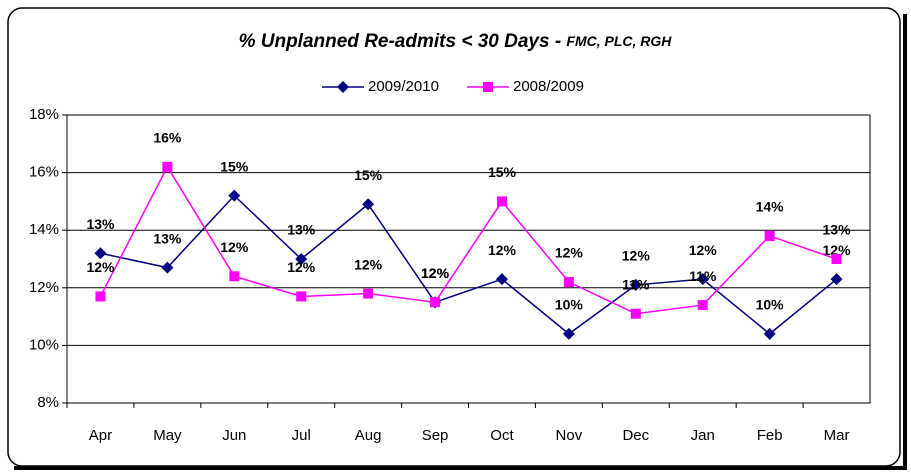 The width and height of the screenshot is (911, 476). What do you see at coordinates (635, 435) in the screenshot?
I see `x-tick-label: Dec` at bounding box center [635, 435].